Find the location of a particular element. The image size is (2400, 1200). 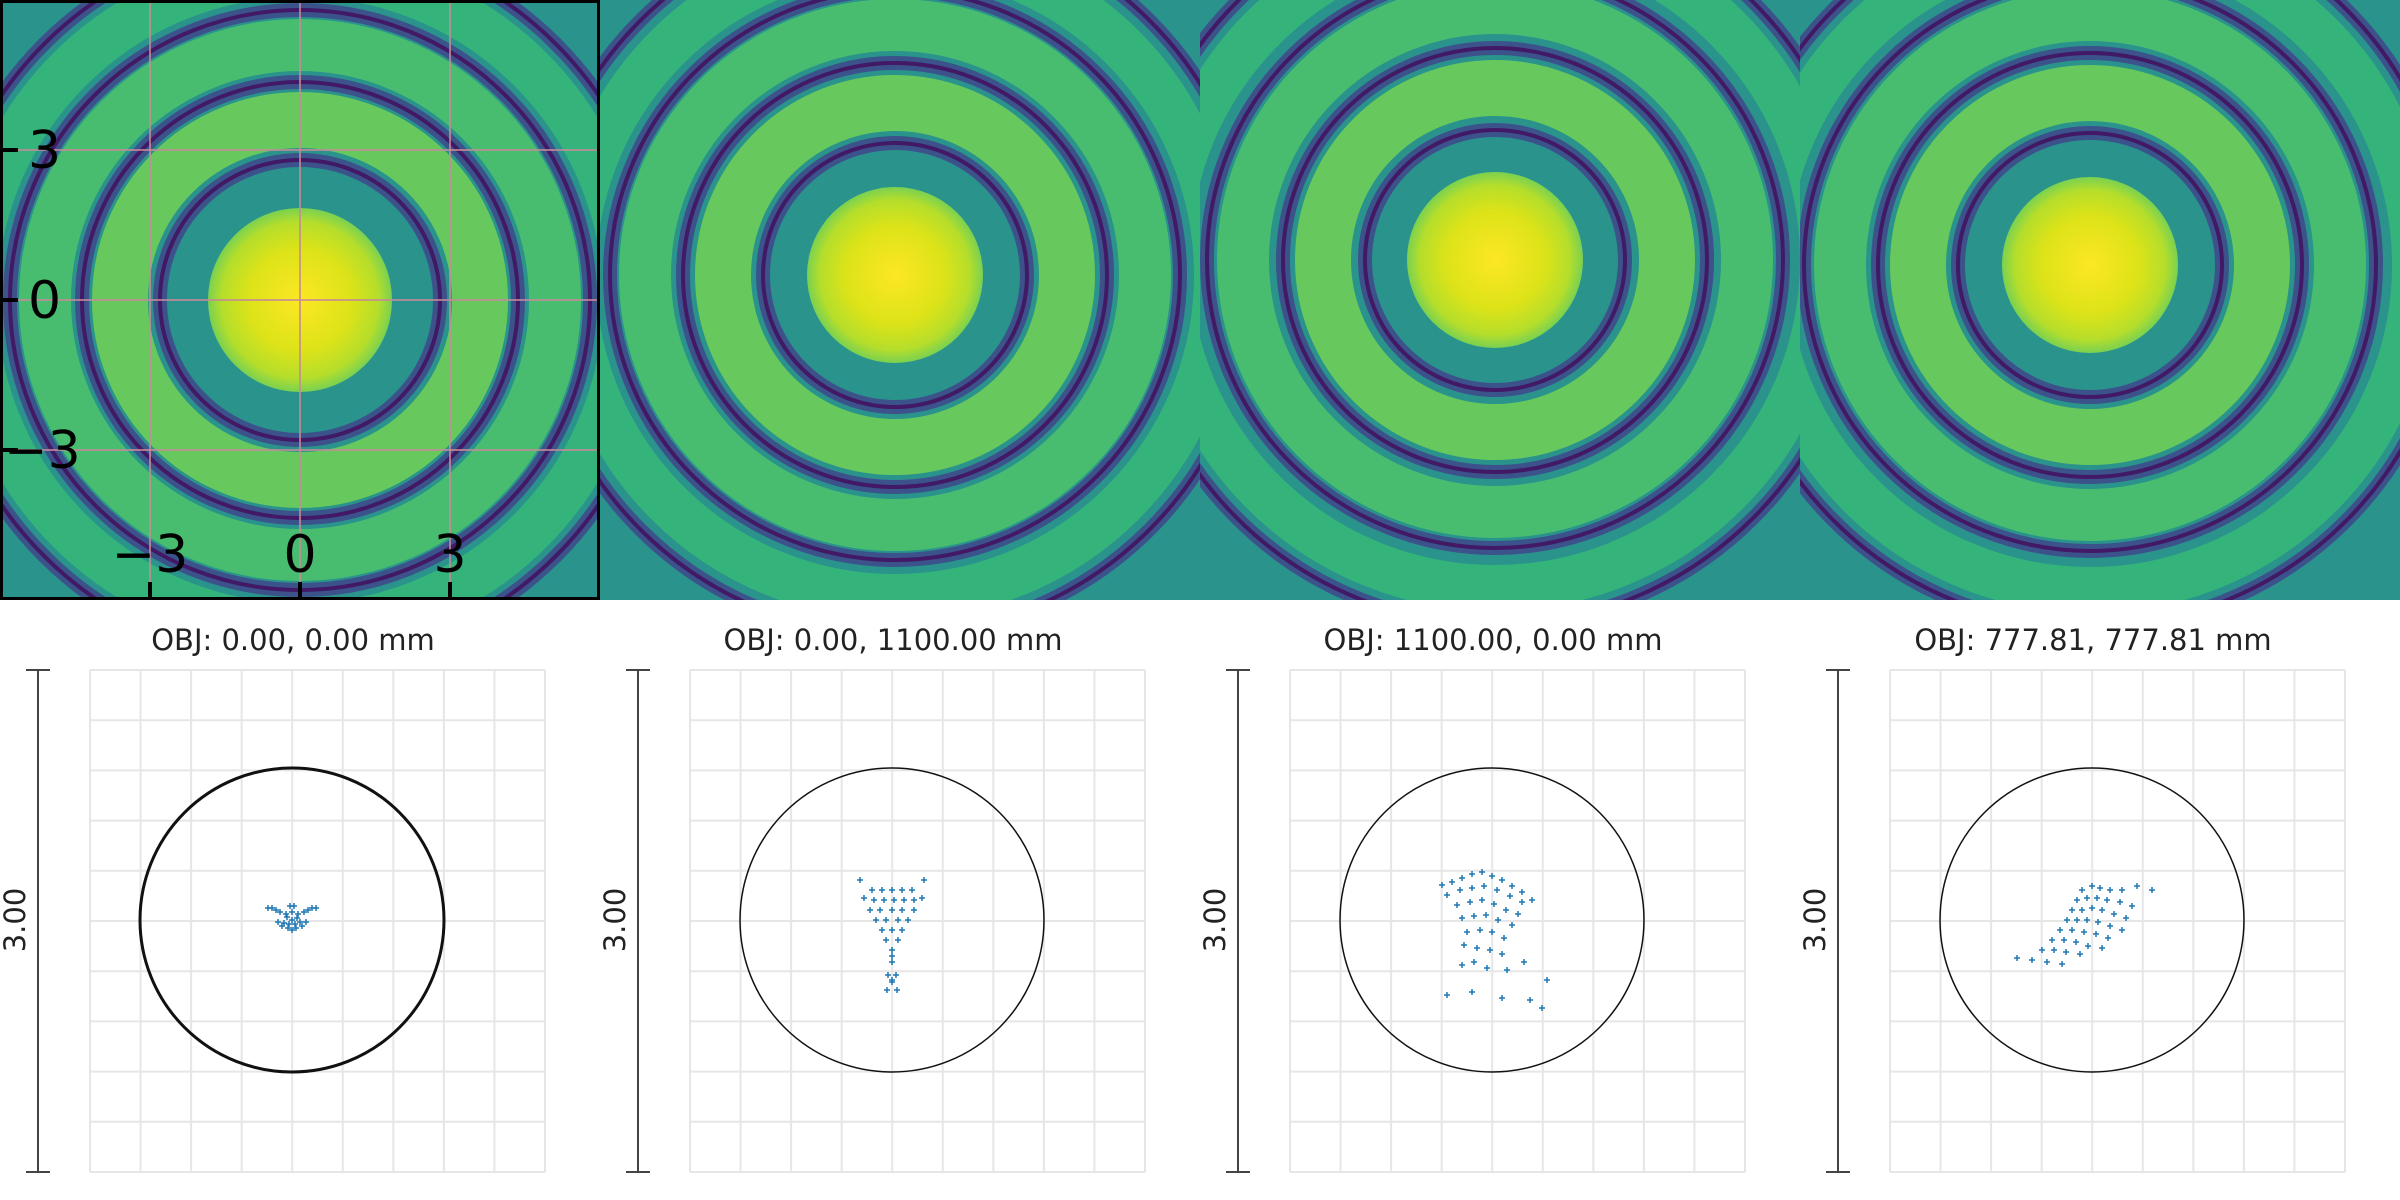

y-tick-label: 0 is located at coordinates (44, 301).